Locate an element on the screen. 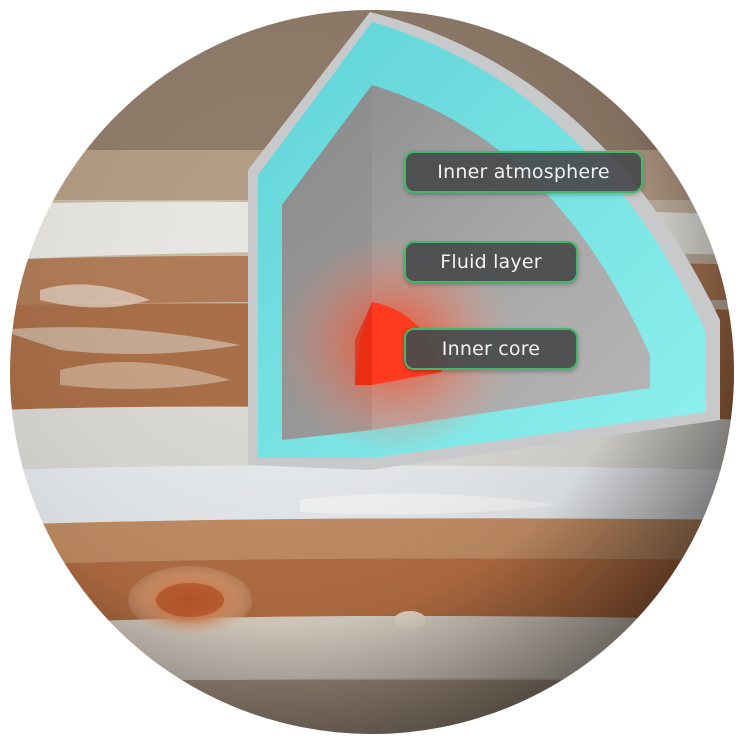 Image resolution: width=743 pixels, height=743 pixels. inner-core-label: Inner core is located at coordinates (491, 349).